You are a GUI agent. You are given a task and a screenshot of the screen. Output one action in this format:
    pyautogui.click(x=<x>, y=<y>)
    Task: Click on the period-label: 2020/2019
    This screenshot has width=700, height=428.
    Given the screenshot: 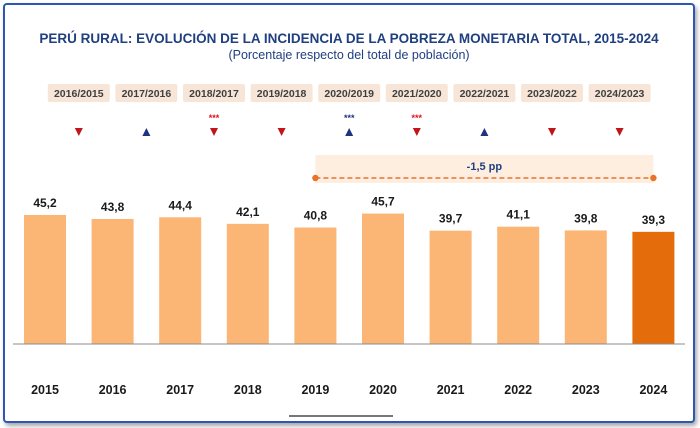 What is the action you would take?
    pyautogui.click(x=349, y=94)
    